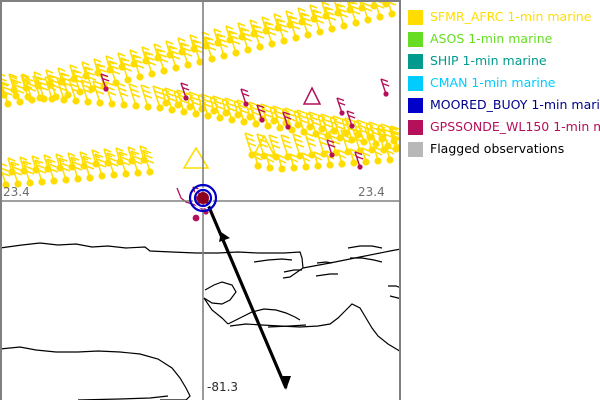 Image resolution: width=600 pixels, height=400 pixels. Describe the element at coordinates (203, 198) in the screenshot. I see `storm-center-marker` at that location.